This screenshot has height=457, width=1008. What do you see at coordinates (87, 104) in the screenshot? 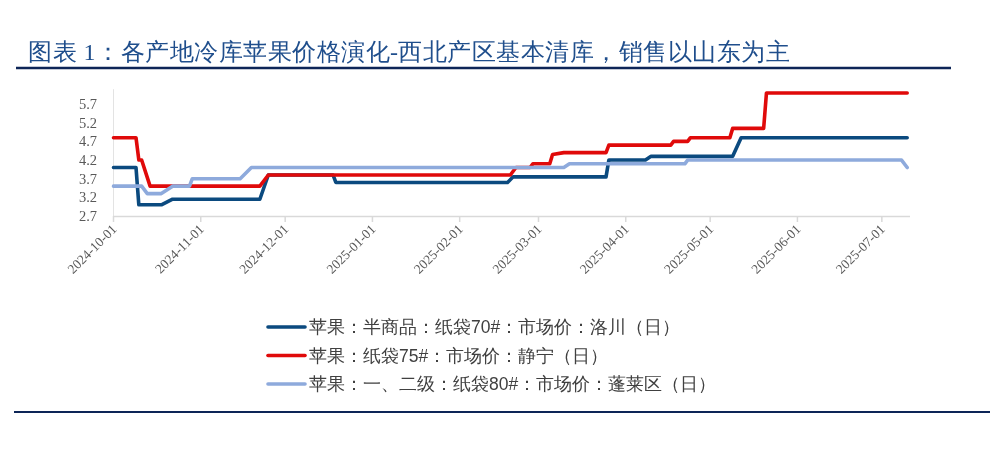
I see `y-tick-label: 5.7` at bounding box center [87, 104].